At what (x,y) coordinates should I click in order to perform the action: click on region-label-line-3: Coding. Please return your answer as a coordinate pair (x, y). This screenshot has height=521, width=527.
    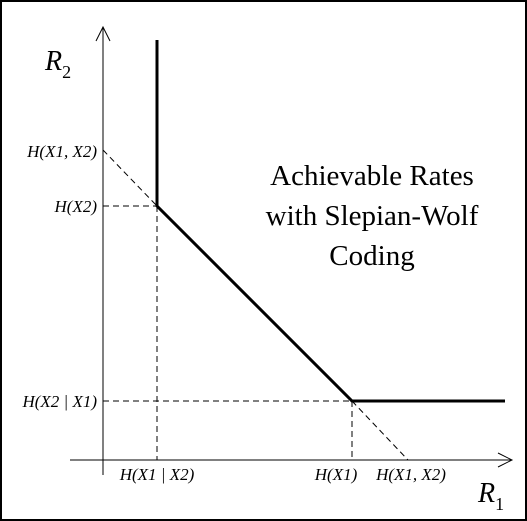
    Looking at the image, I should click on (371, 256).